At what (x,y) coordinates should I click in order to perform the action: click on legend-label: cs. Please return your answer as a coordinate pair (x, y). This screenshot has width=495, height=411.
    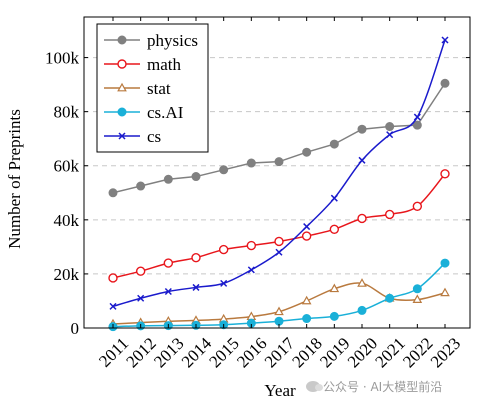
    Looking at the image, I should click on (154, 136).